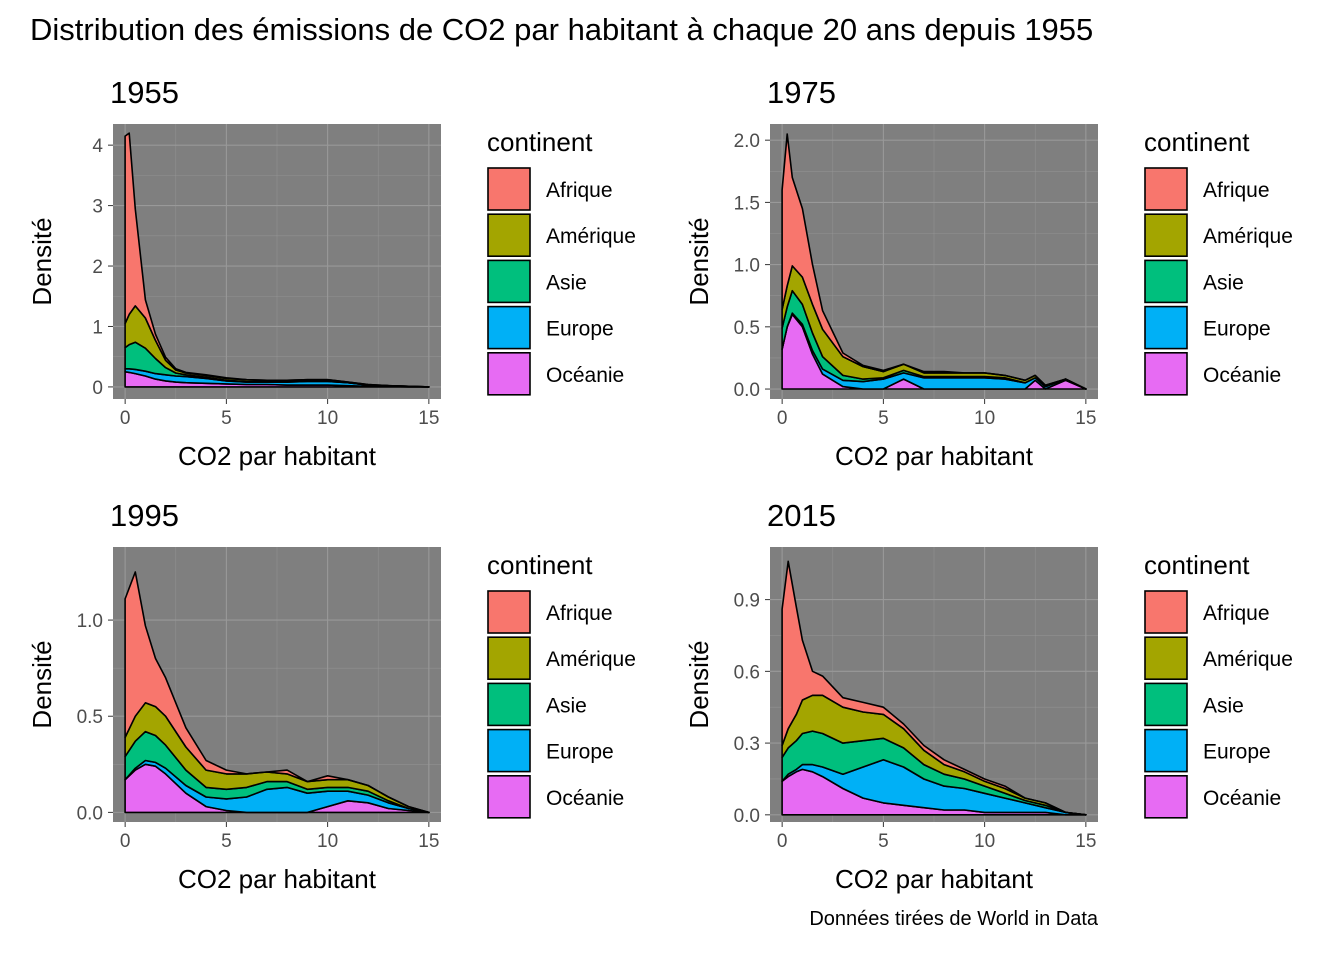  What do you see at coordinates (97, 388) in the screenshot?
I see `y-tick-label: 0` at bounding box center [97, 388].